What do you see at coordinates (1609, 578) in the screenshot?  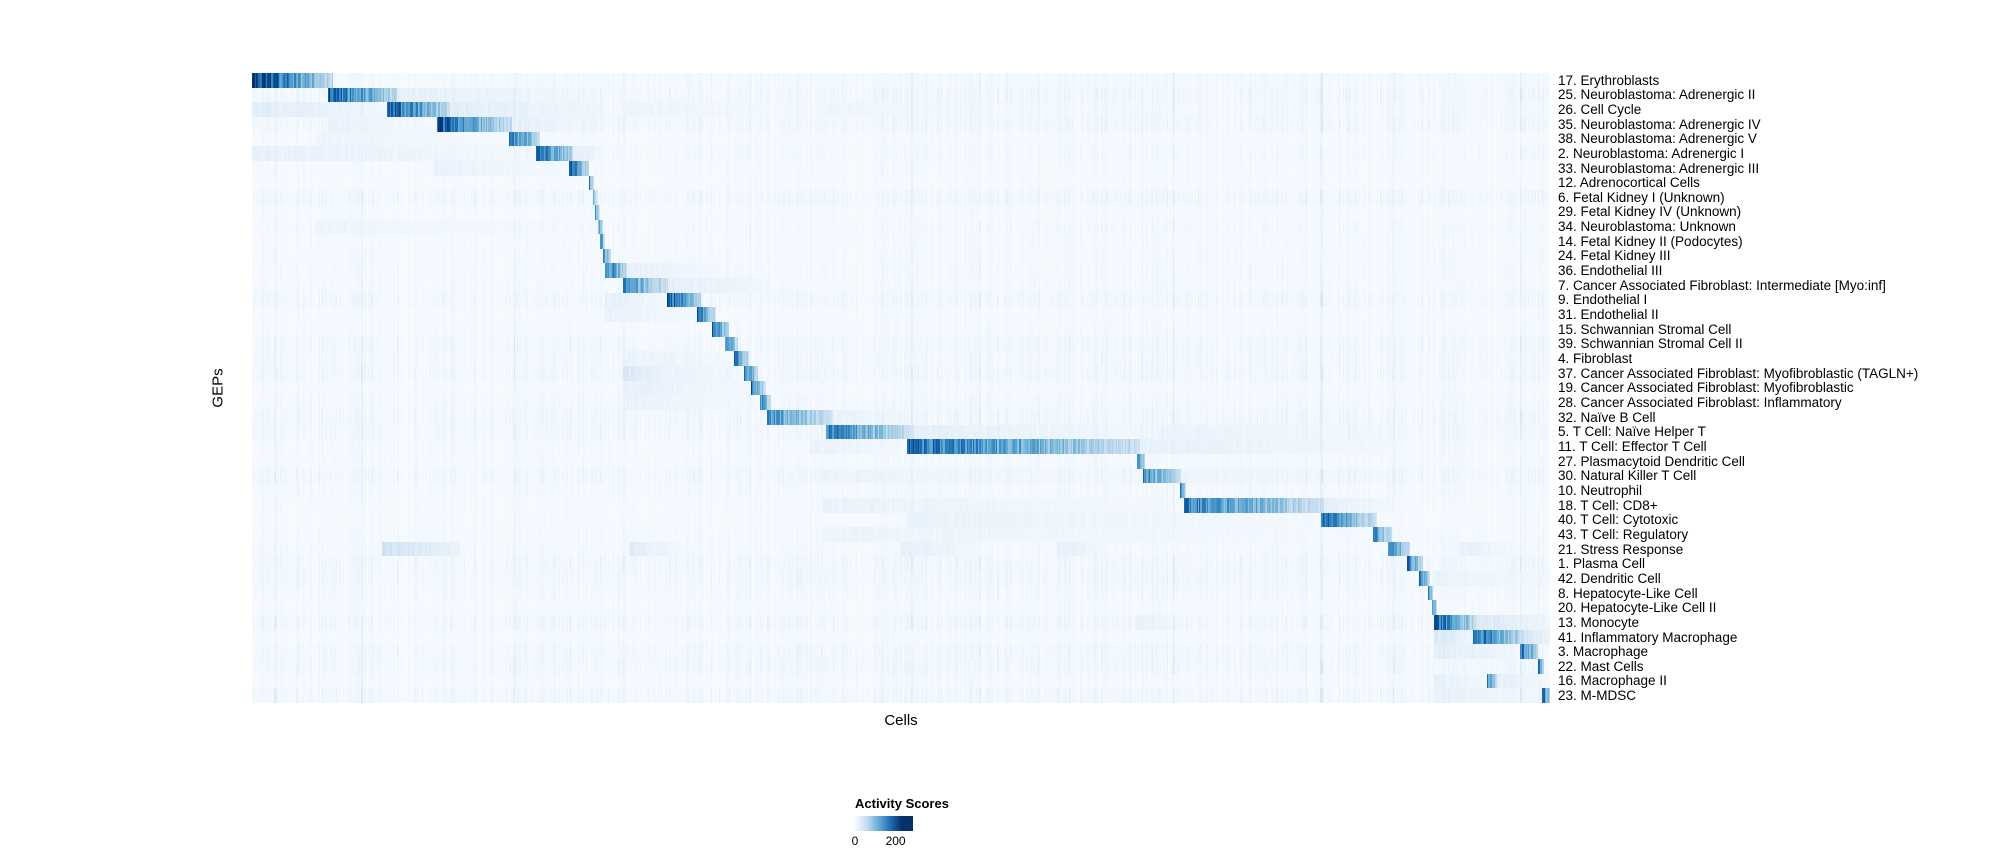 I see `row-label: 42. Dendritic Cell` at bounding box center [1609, 578].